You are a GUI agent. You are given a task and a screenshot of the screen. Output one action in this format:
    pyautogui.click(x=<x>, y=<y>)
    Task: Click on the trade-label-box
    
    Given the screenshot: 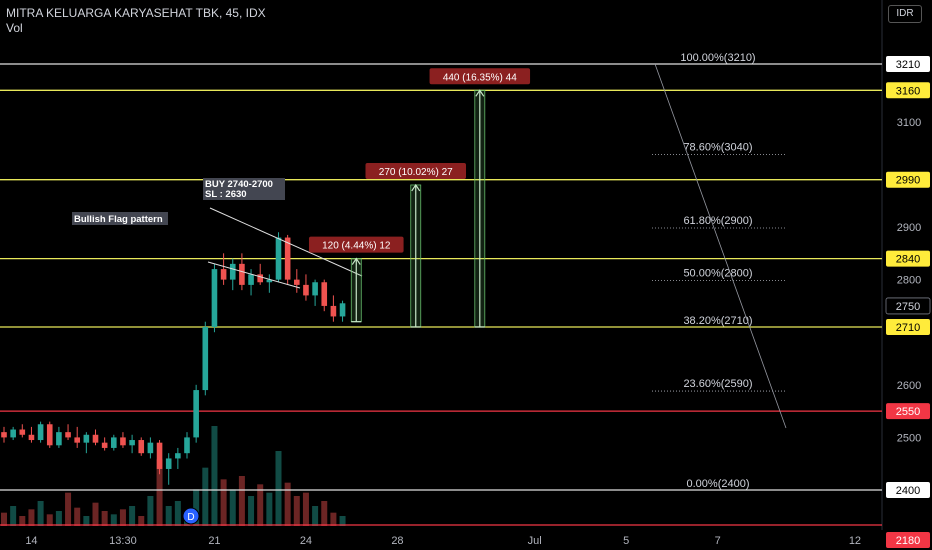 What is the action you would take?
    pyautogui.click(x=244, y=189)
    